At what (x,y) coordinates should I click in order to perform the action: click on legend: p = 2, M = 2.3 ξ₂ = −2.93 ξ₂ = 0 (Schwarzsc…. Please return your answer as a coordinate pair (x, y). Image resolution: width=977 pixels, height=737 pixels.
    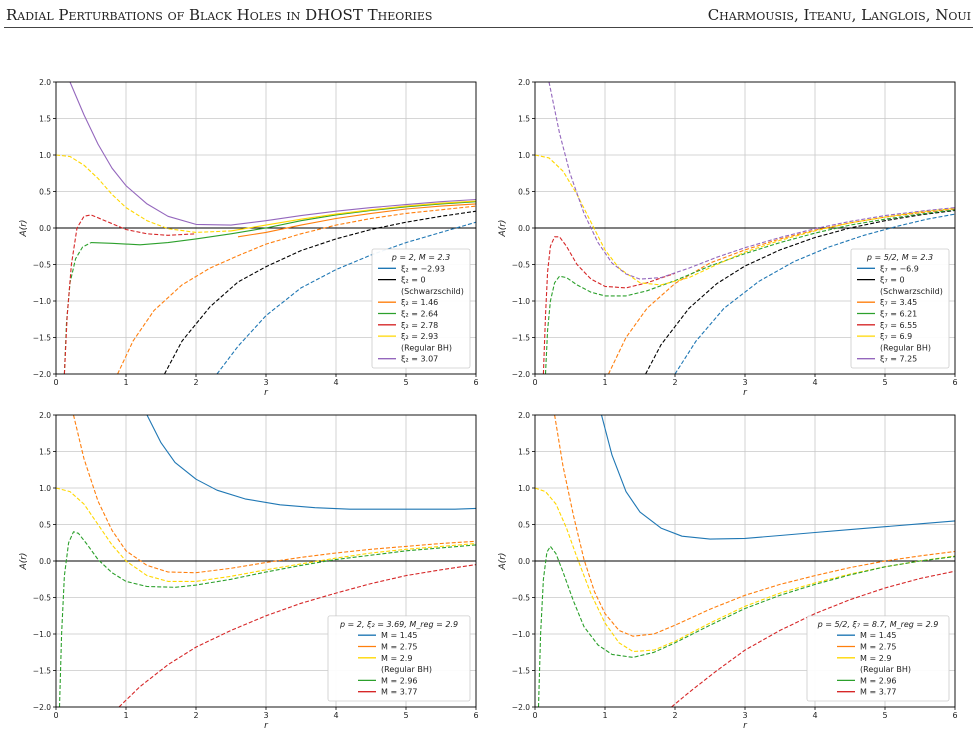
    Looking at the image, I should click on (421, 308).